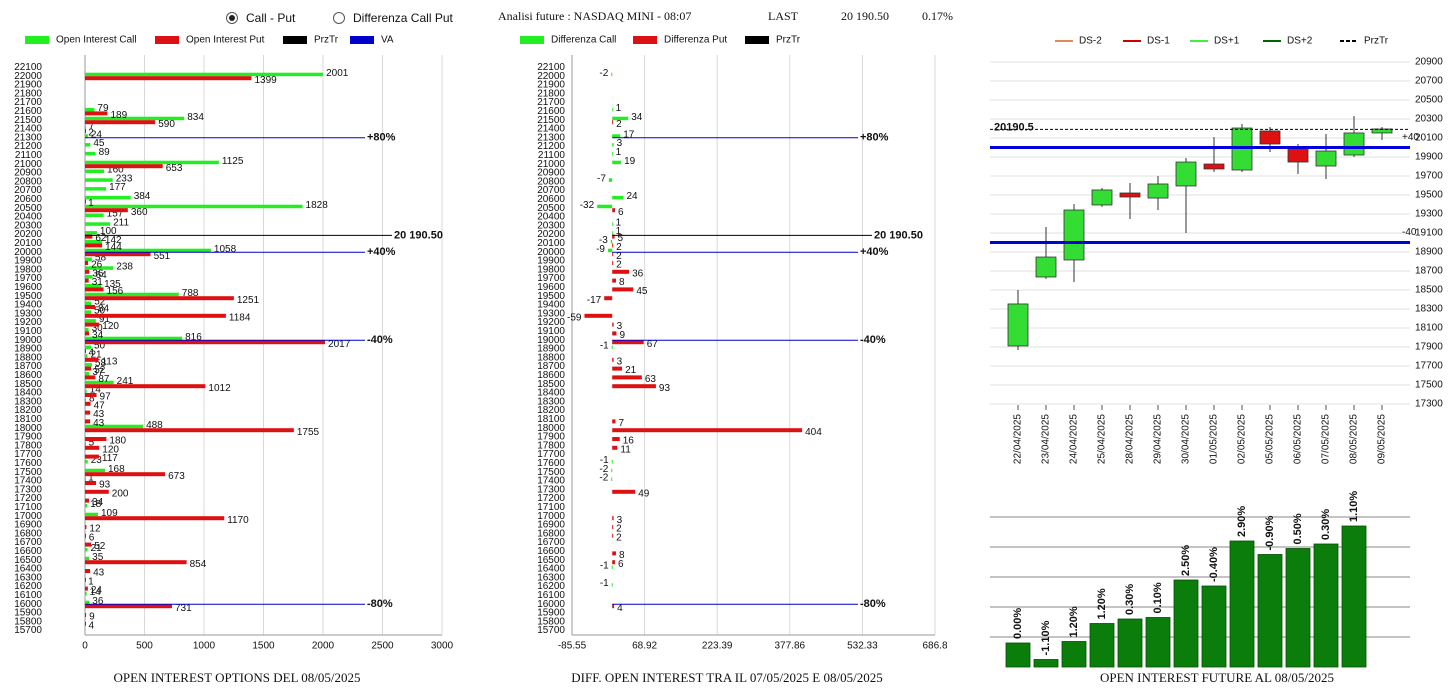 This screenshot has height=696, width=1453. Describe the element at coordinates (28, 525) in the screenshot. I see `y-tick-label: 16900` at that location.